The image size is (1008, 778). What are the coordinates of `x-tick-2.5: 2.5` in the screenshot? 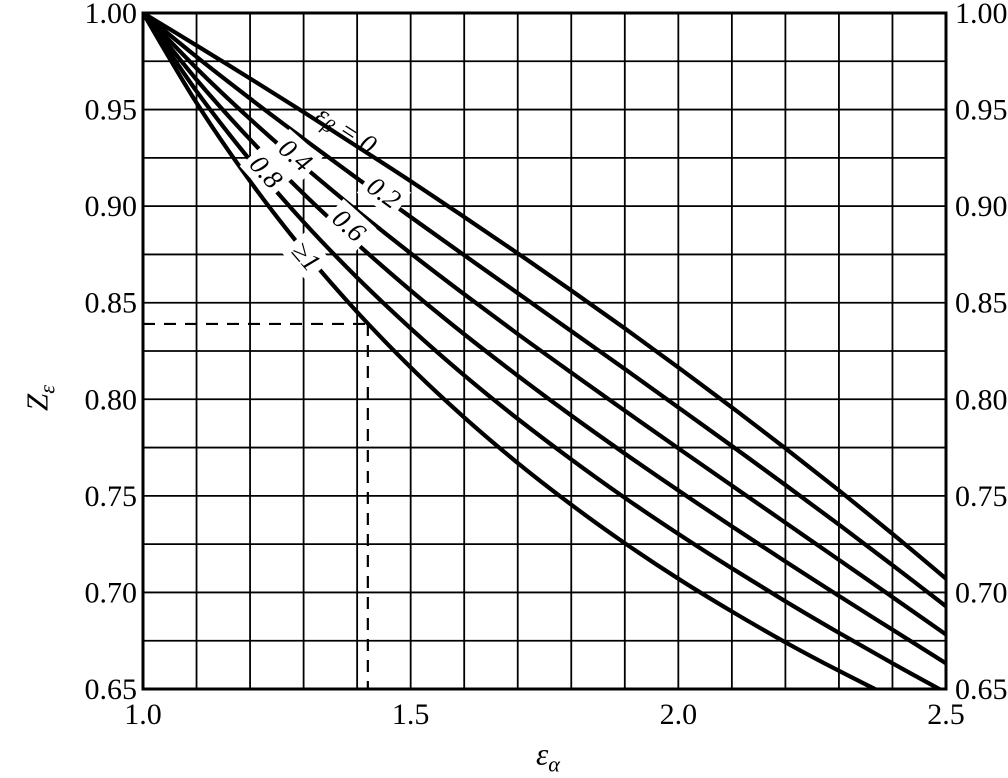 It's located at (946, 714).